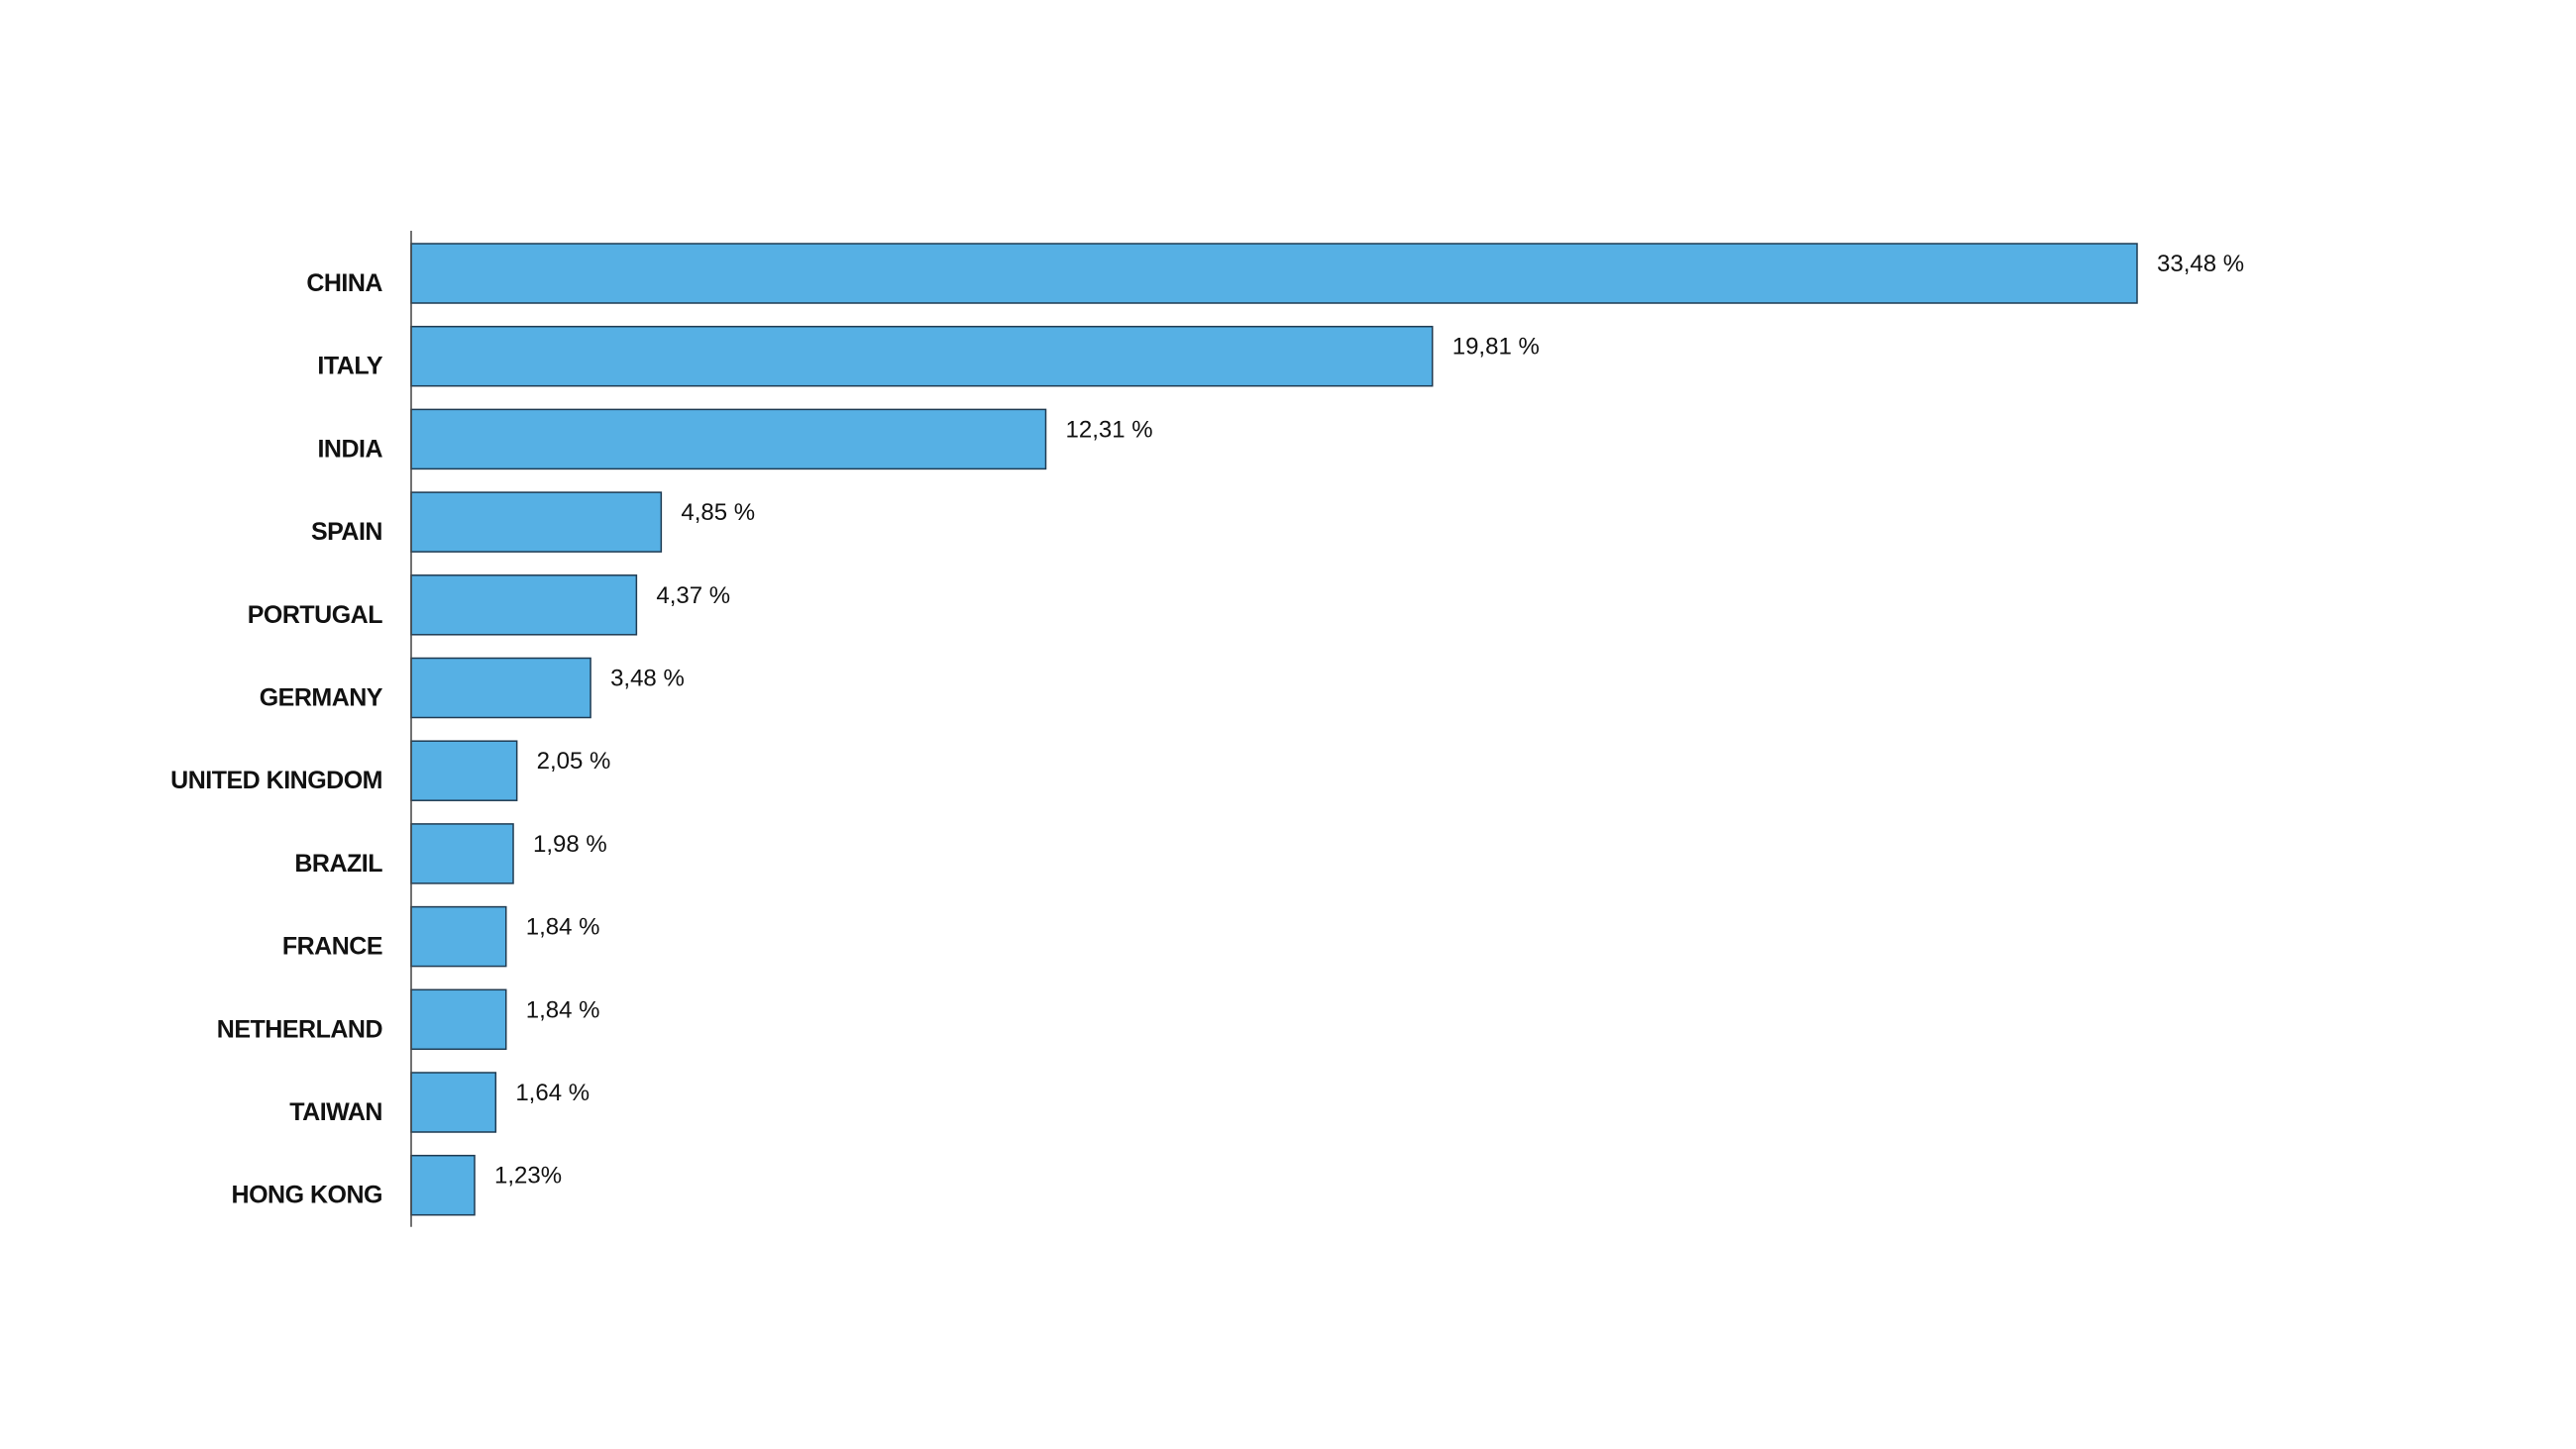 The image size is (2576, 1449). What do you see at coordinates (443, 1185) in the screenshot?
I see `bar-hong-kong` at bounding box center [443, 1185].